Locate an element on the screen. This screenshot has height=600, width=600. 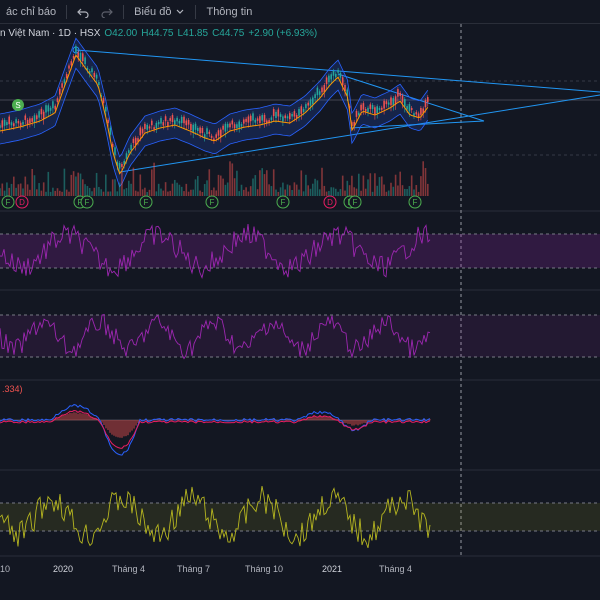
symbol-title: n Việt Nam · 1D · HSX is located at coordinates (50, 33).